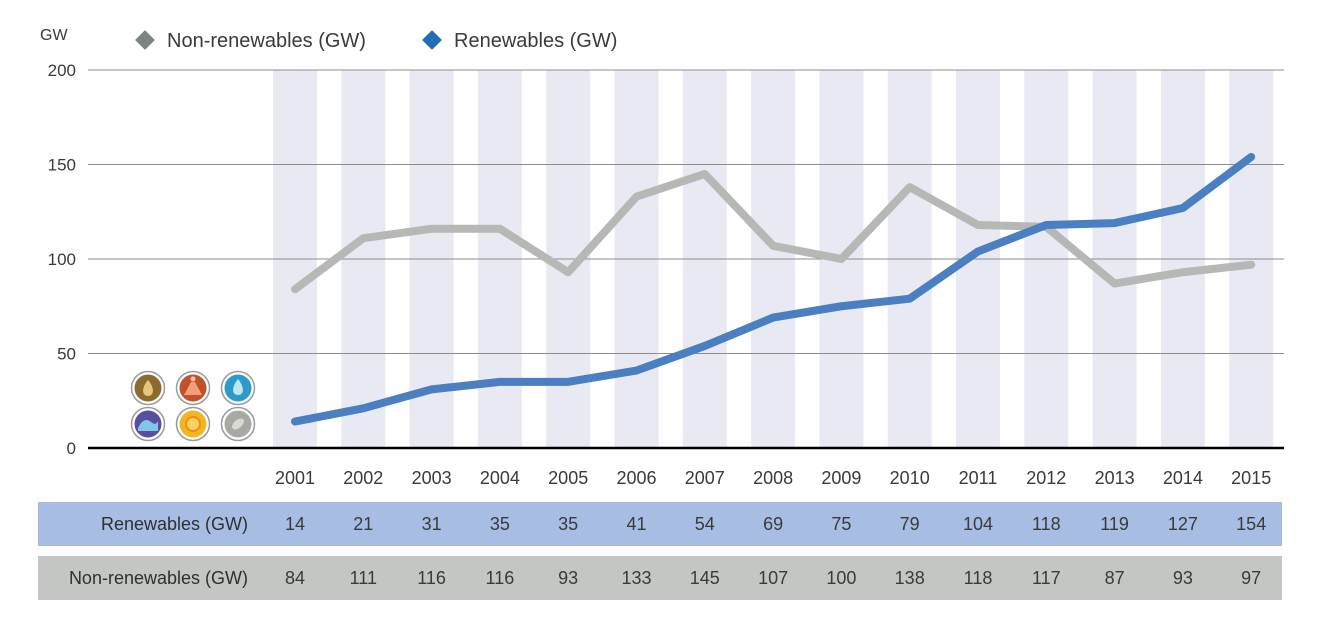  I want to click on x-tick-label: 2005, so click(568, 478).